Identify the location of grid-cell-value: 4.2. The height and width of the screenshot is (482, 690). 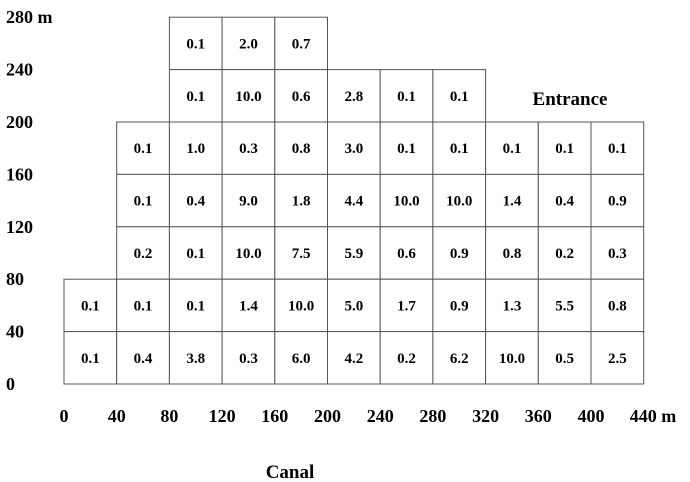
(353, 359).